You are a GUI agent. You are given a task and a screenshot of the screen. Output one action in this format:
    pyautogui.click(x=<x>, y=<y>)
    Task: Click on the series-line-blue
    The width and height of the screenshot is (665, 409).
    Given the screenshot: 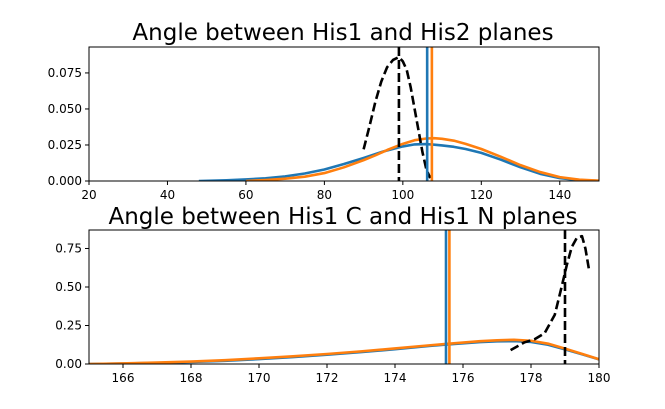 What is the action you would take?
    pyautogui.click(x=398, y=161)
    